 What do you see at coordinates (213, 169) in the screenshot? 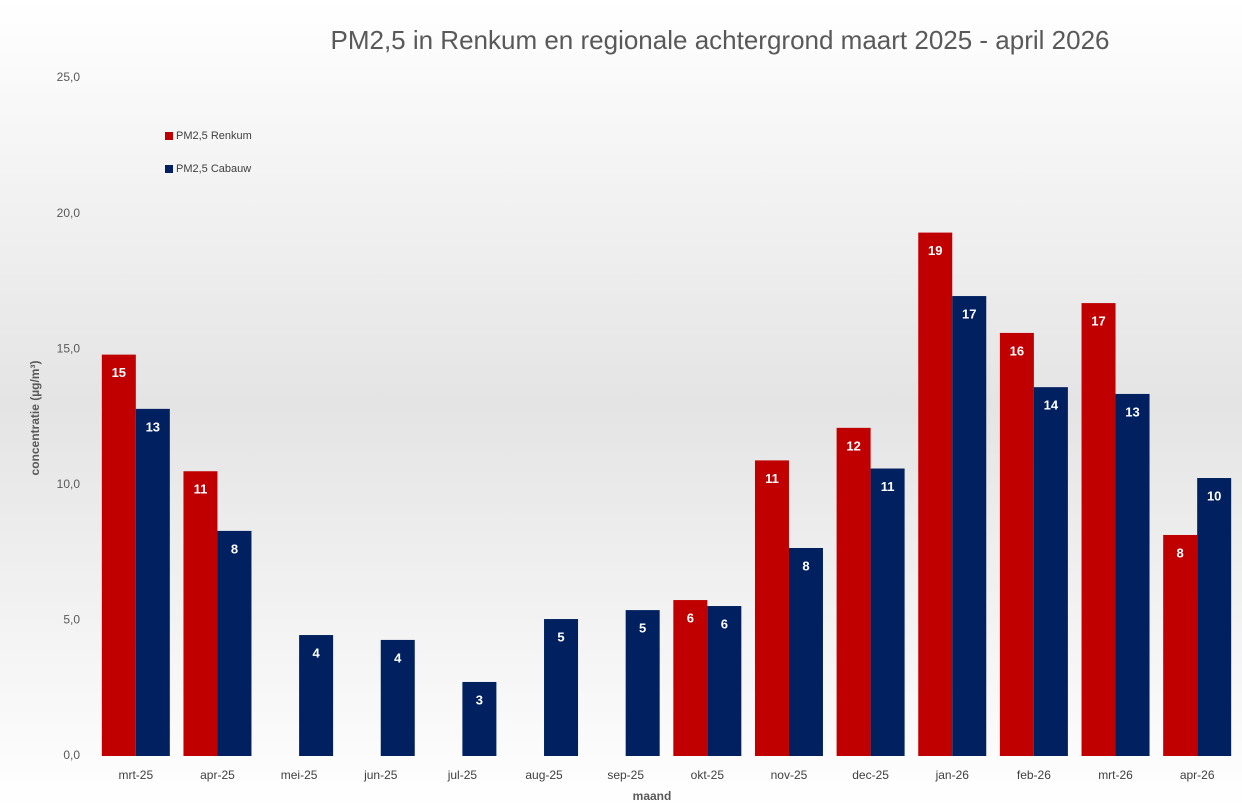
I see `legend-label: PM2,5 Cabauw` at bounding box center [213, 169].